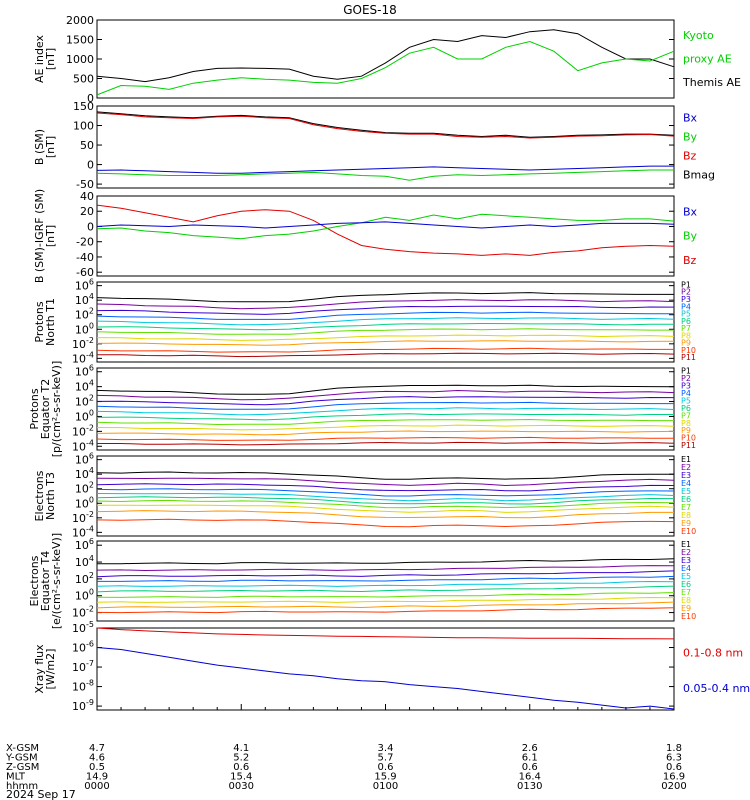 This screenshot has width=750, height=800. Describe the element at coordinates (50, 669) in the screenshot. I see `y-axis-label: [W/m2]` at that location.